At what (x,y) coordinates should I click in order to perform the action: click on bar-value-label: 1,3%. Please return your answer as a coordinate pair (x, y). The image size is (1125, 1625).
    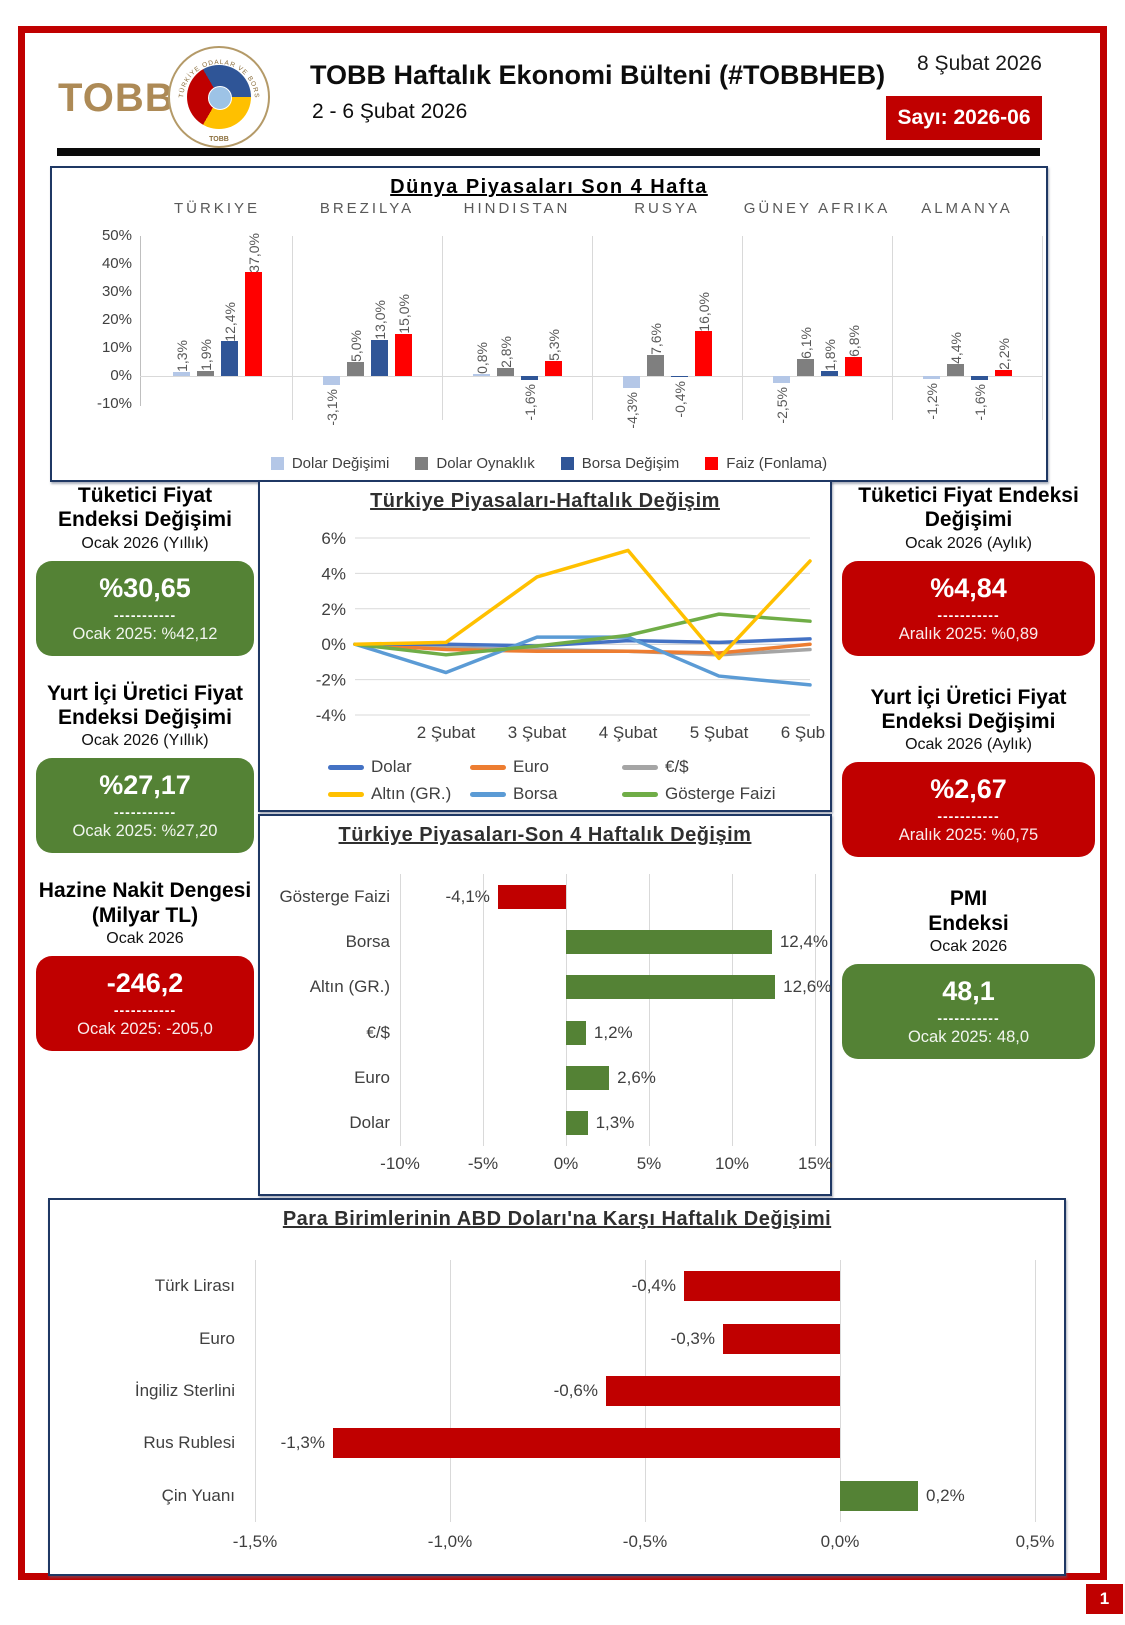
    Looking at the image, I should click on (615, 1123).